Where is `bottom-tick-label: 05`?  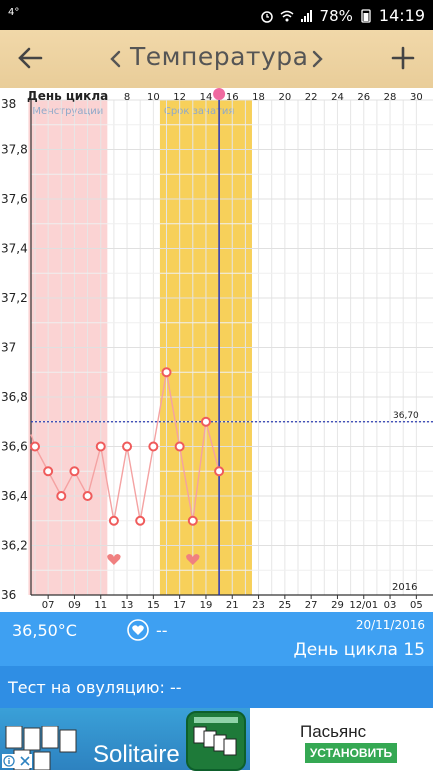
bottom-tick-label: 05 is located at coordinates (416, 605).